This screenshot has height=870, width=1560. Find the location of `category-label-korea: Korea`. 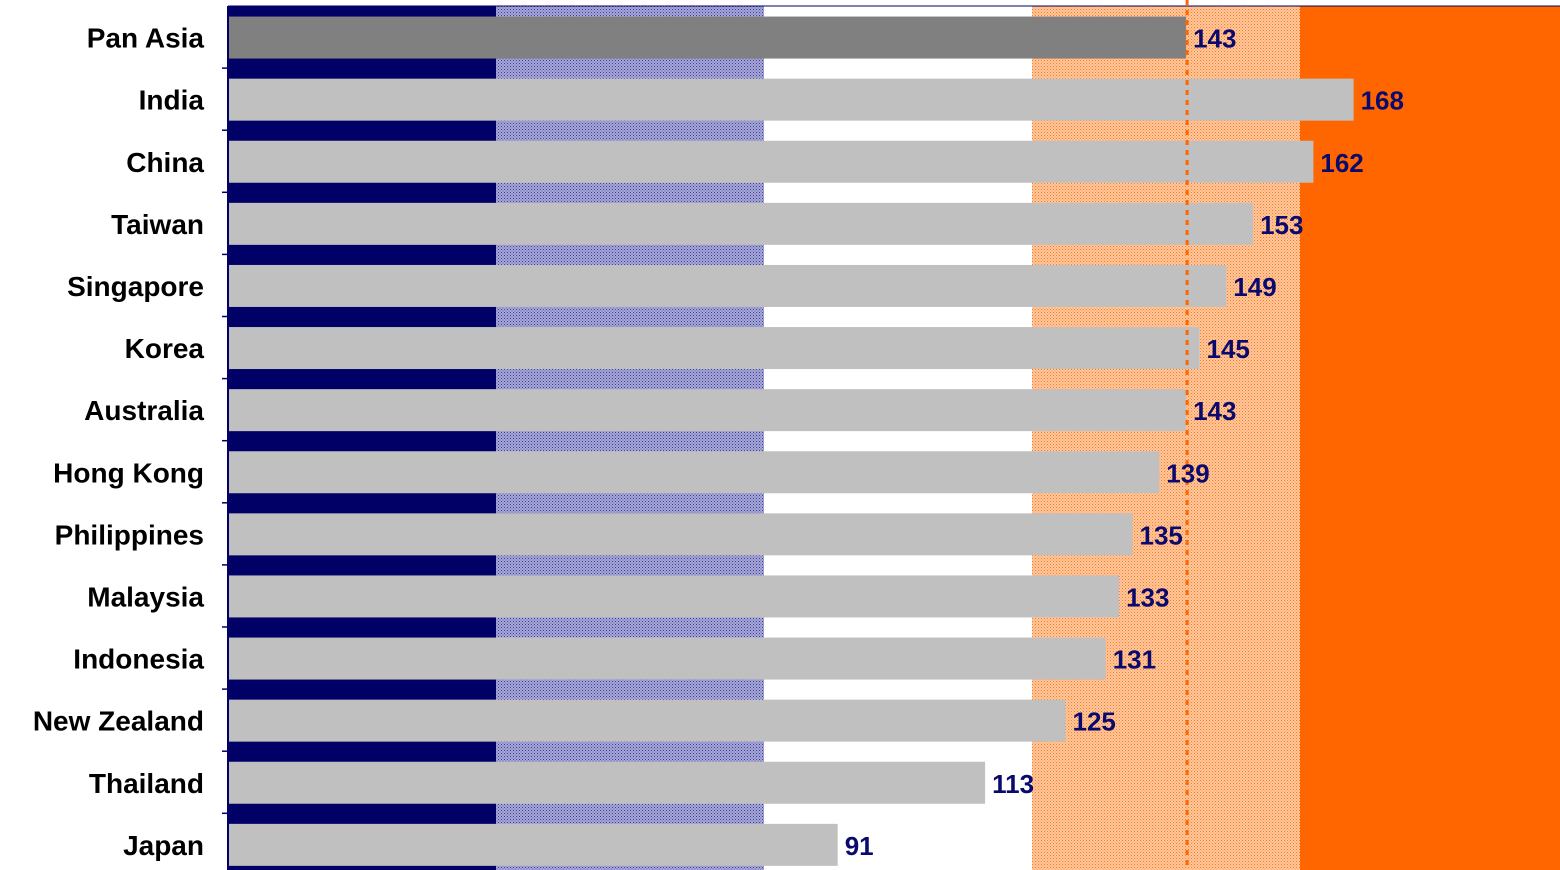

category-label-korea: Korea is located at coordinates (165, 348).